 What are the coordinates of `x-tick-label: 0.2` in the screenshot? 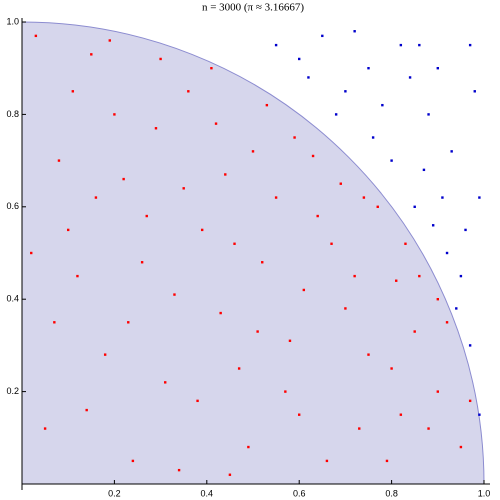 It's located at (114, 493).